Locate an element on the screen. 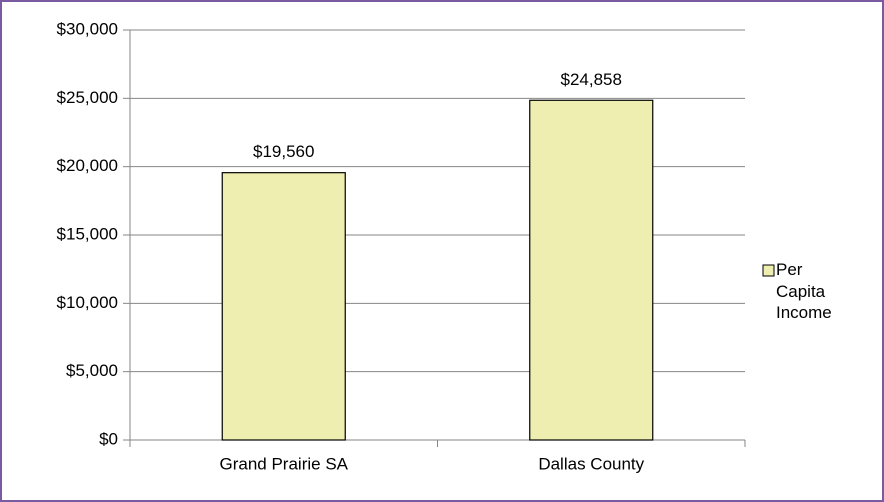 This screenshot has height=502, width=884. data-label: $19,560 is located at coordinates (283, 151).